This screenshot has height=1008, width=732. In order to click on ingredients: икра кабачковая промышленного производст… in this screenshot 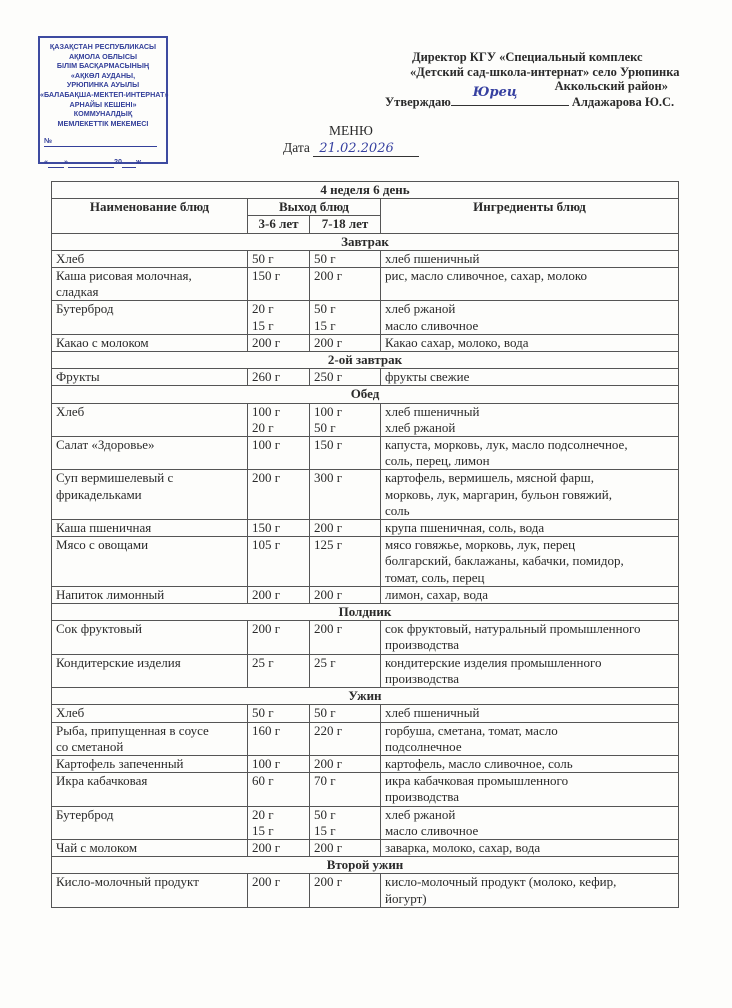, I will do `click(529, 789)`.